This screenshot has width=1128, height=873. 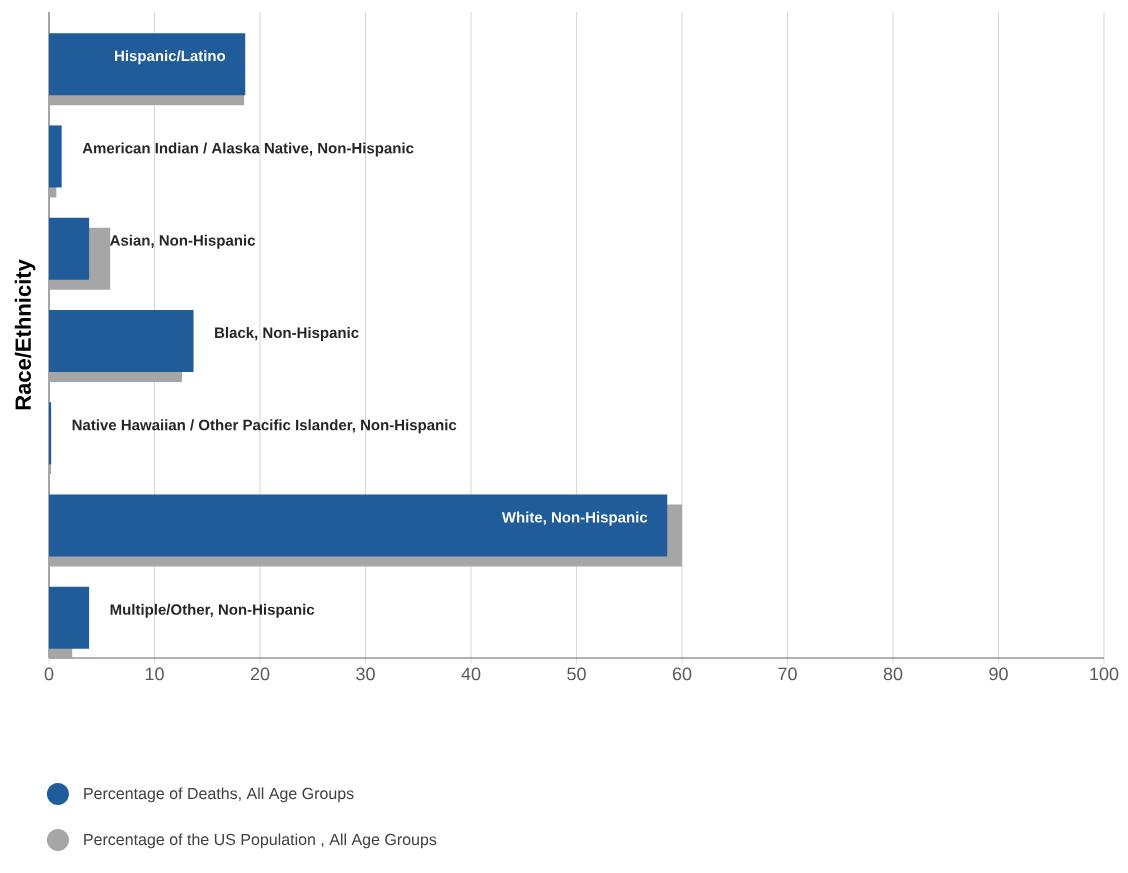 I want to click on y-tick-label: Multiple/Other, Non-Hispanic, so click(x=212, y=610).